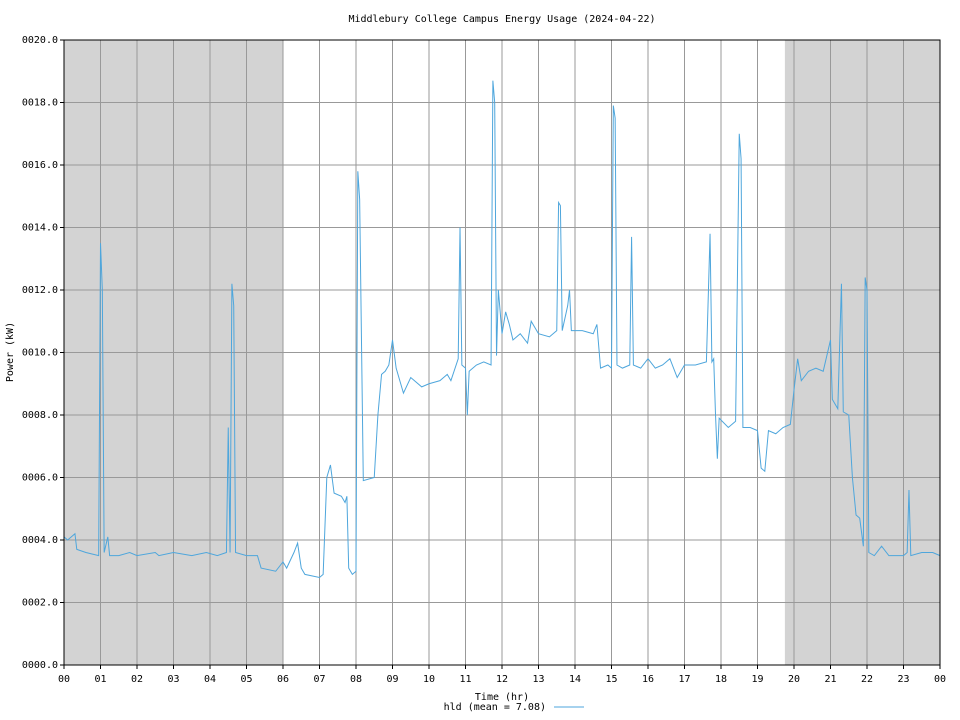  I want to click on y-tick-label: 0010.0, so click(40, 353).